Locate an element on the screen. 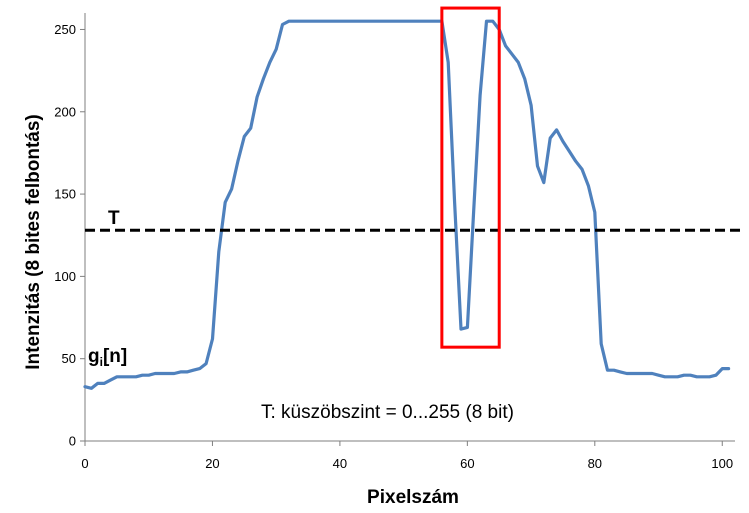 This screenshot has height=513, width=749. threshold-label: T is located at coordinates (114, 218).